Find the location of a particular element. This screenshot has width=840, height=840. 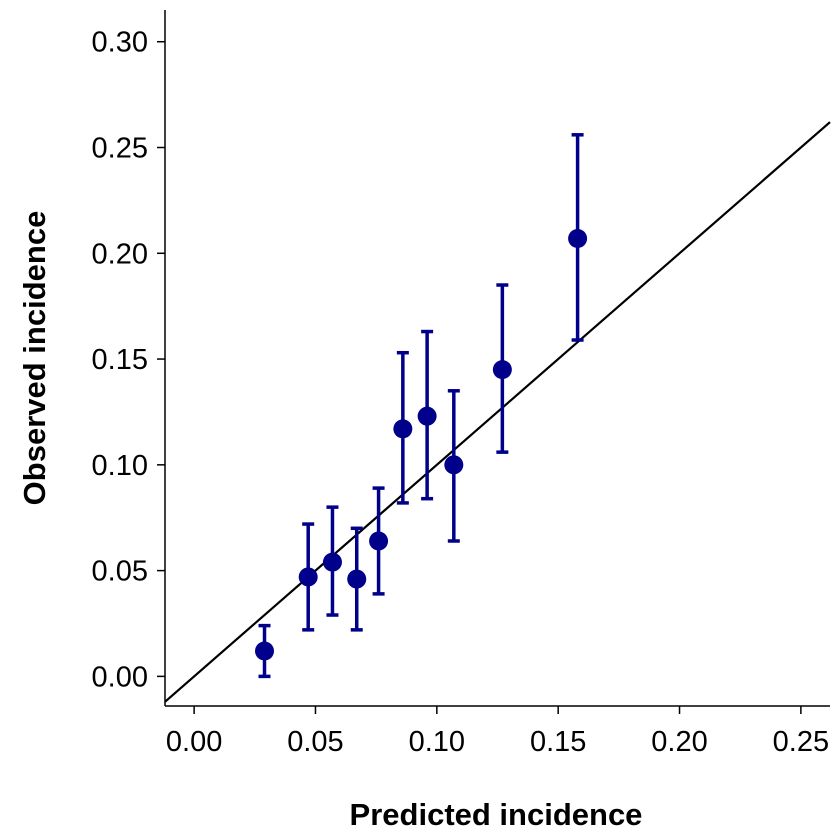

x-tick-label: 0.25 is located at coordinates (801, 742).